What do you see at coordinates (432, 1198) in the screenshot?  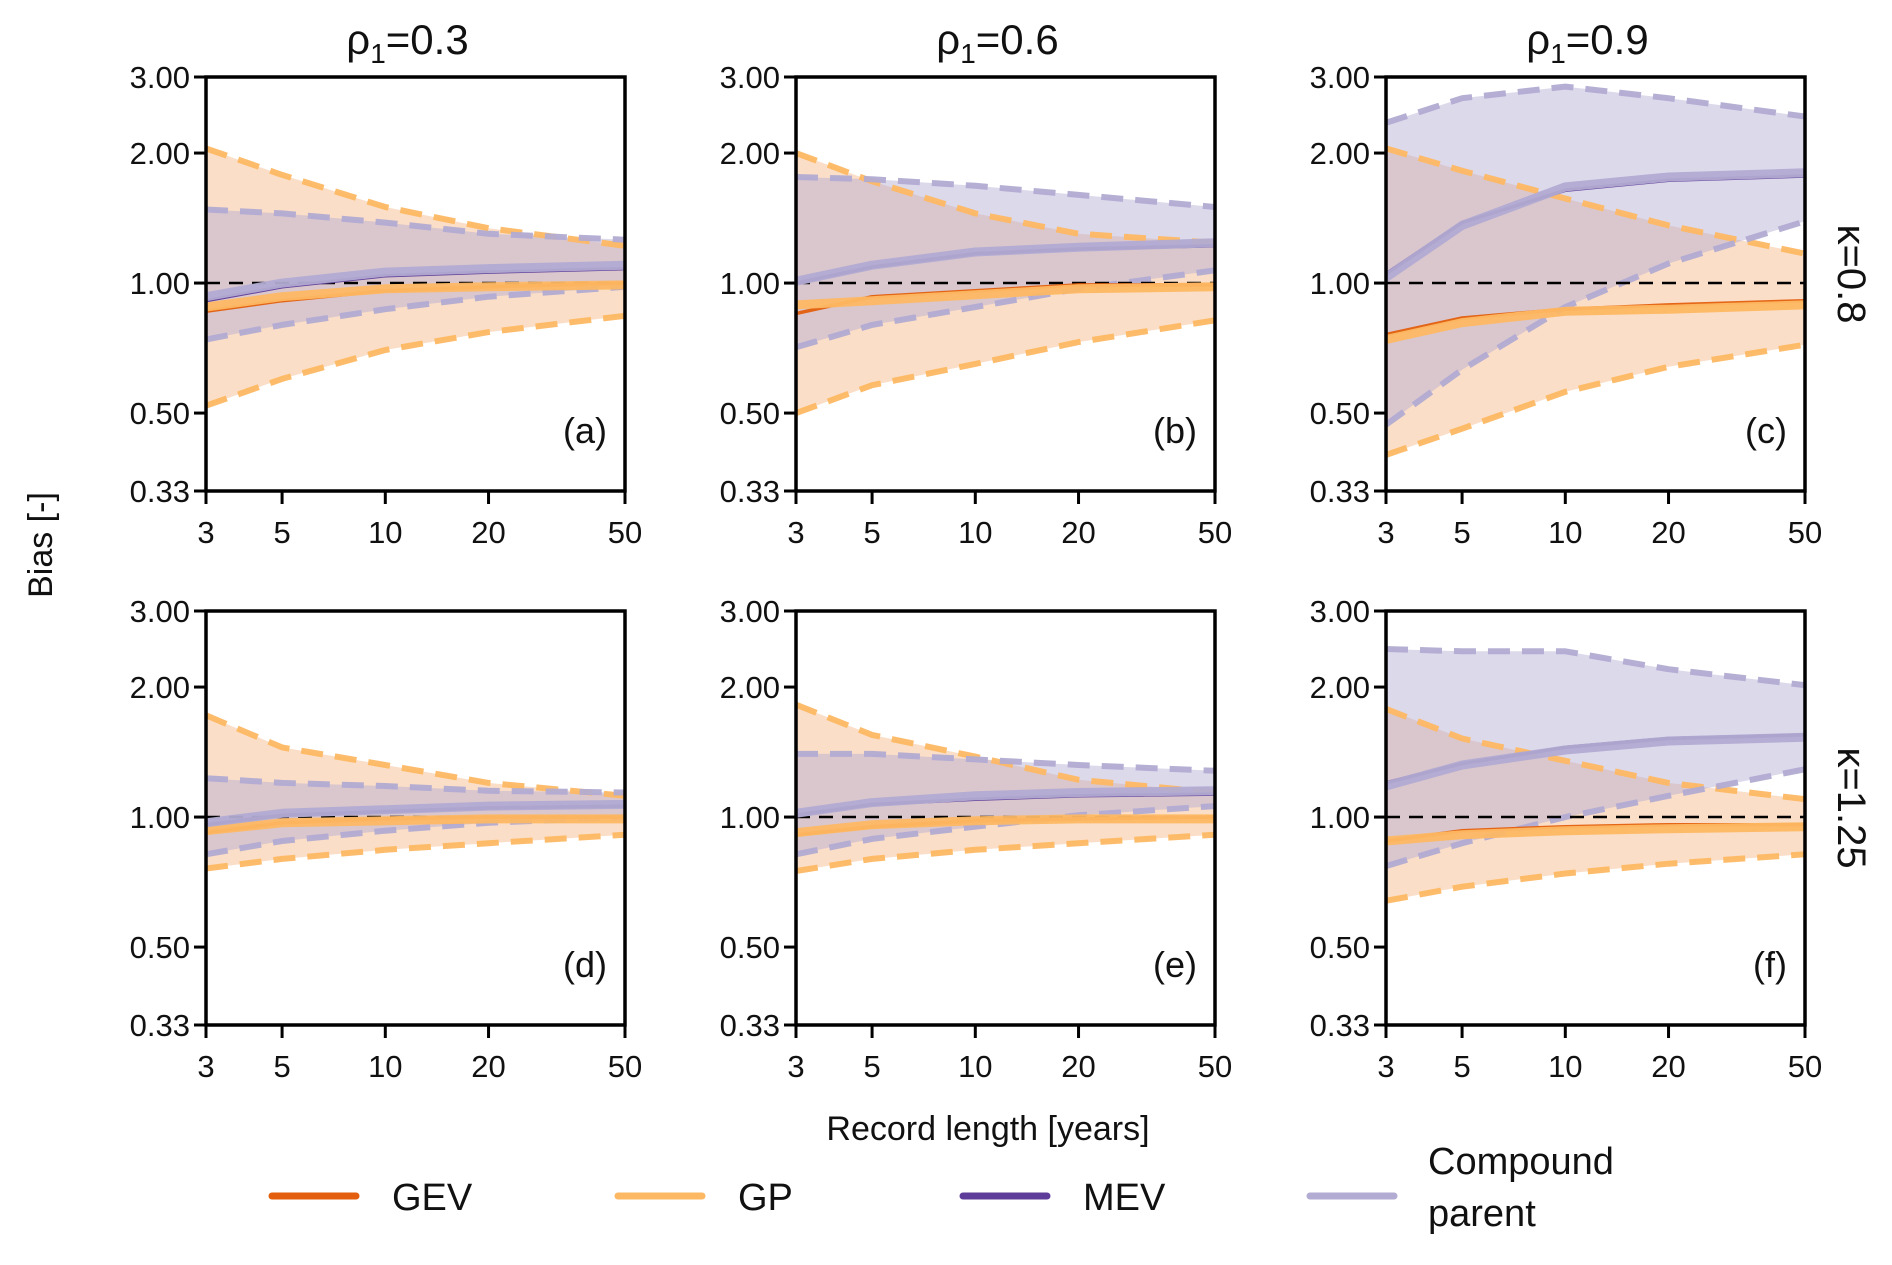 I see `legend-label: GEV` at bounding box center [432, 1198].